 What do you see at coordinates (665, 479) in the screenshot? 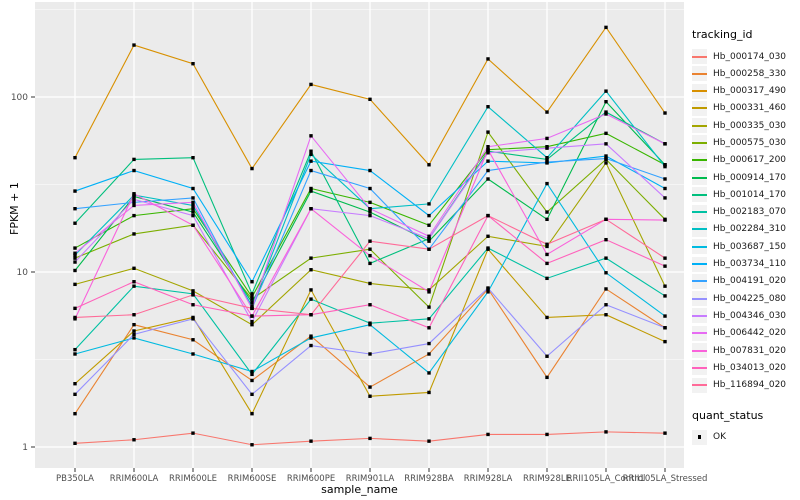
I see `x-tick-label: RRII105LA_Stressed` at bounding box center [665, 479].